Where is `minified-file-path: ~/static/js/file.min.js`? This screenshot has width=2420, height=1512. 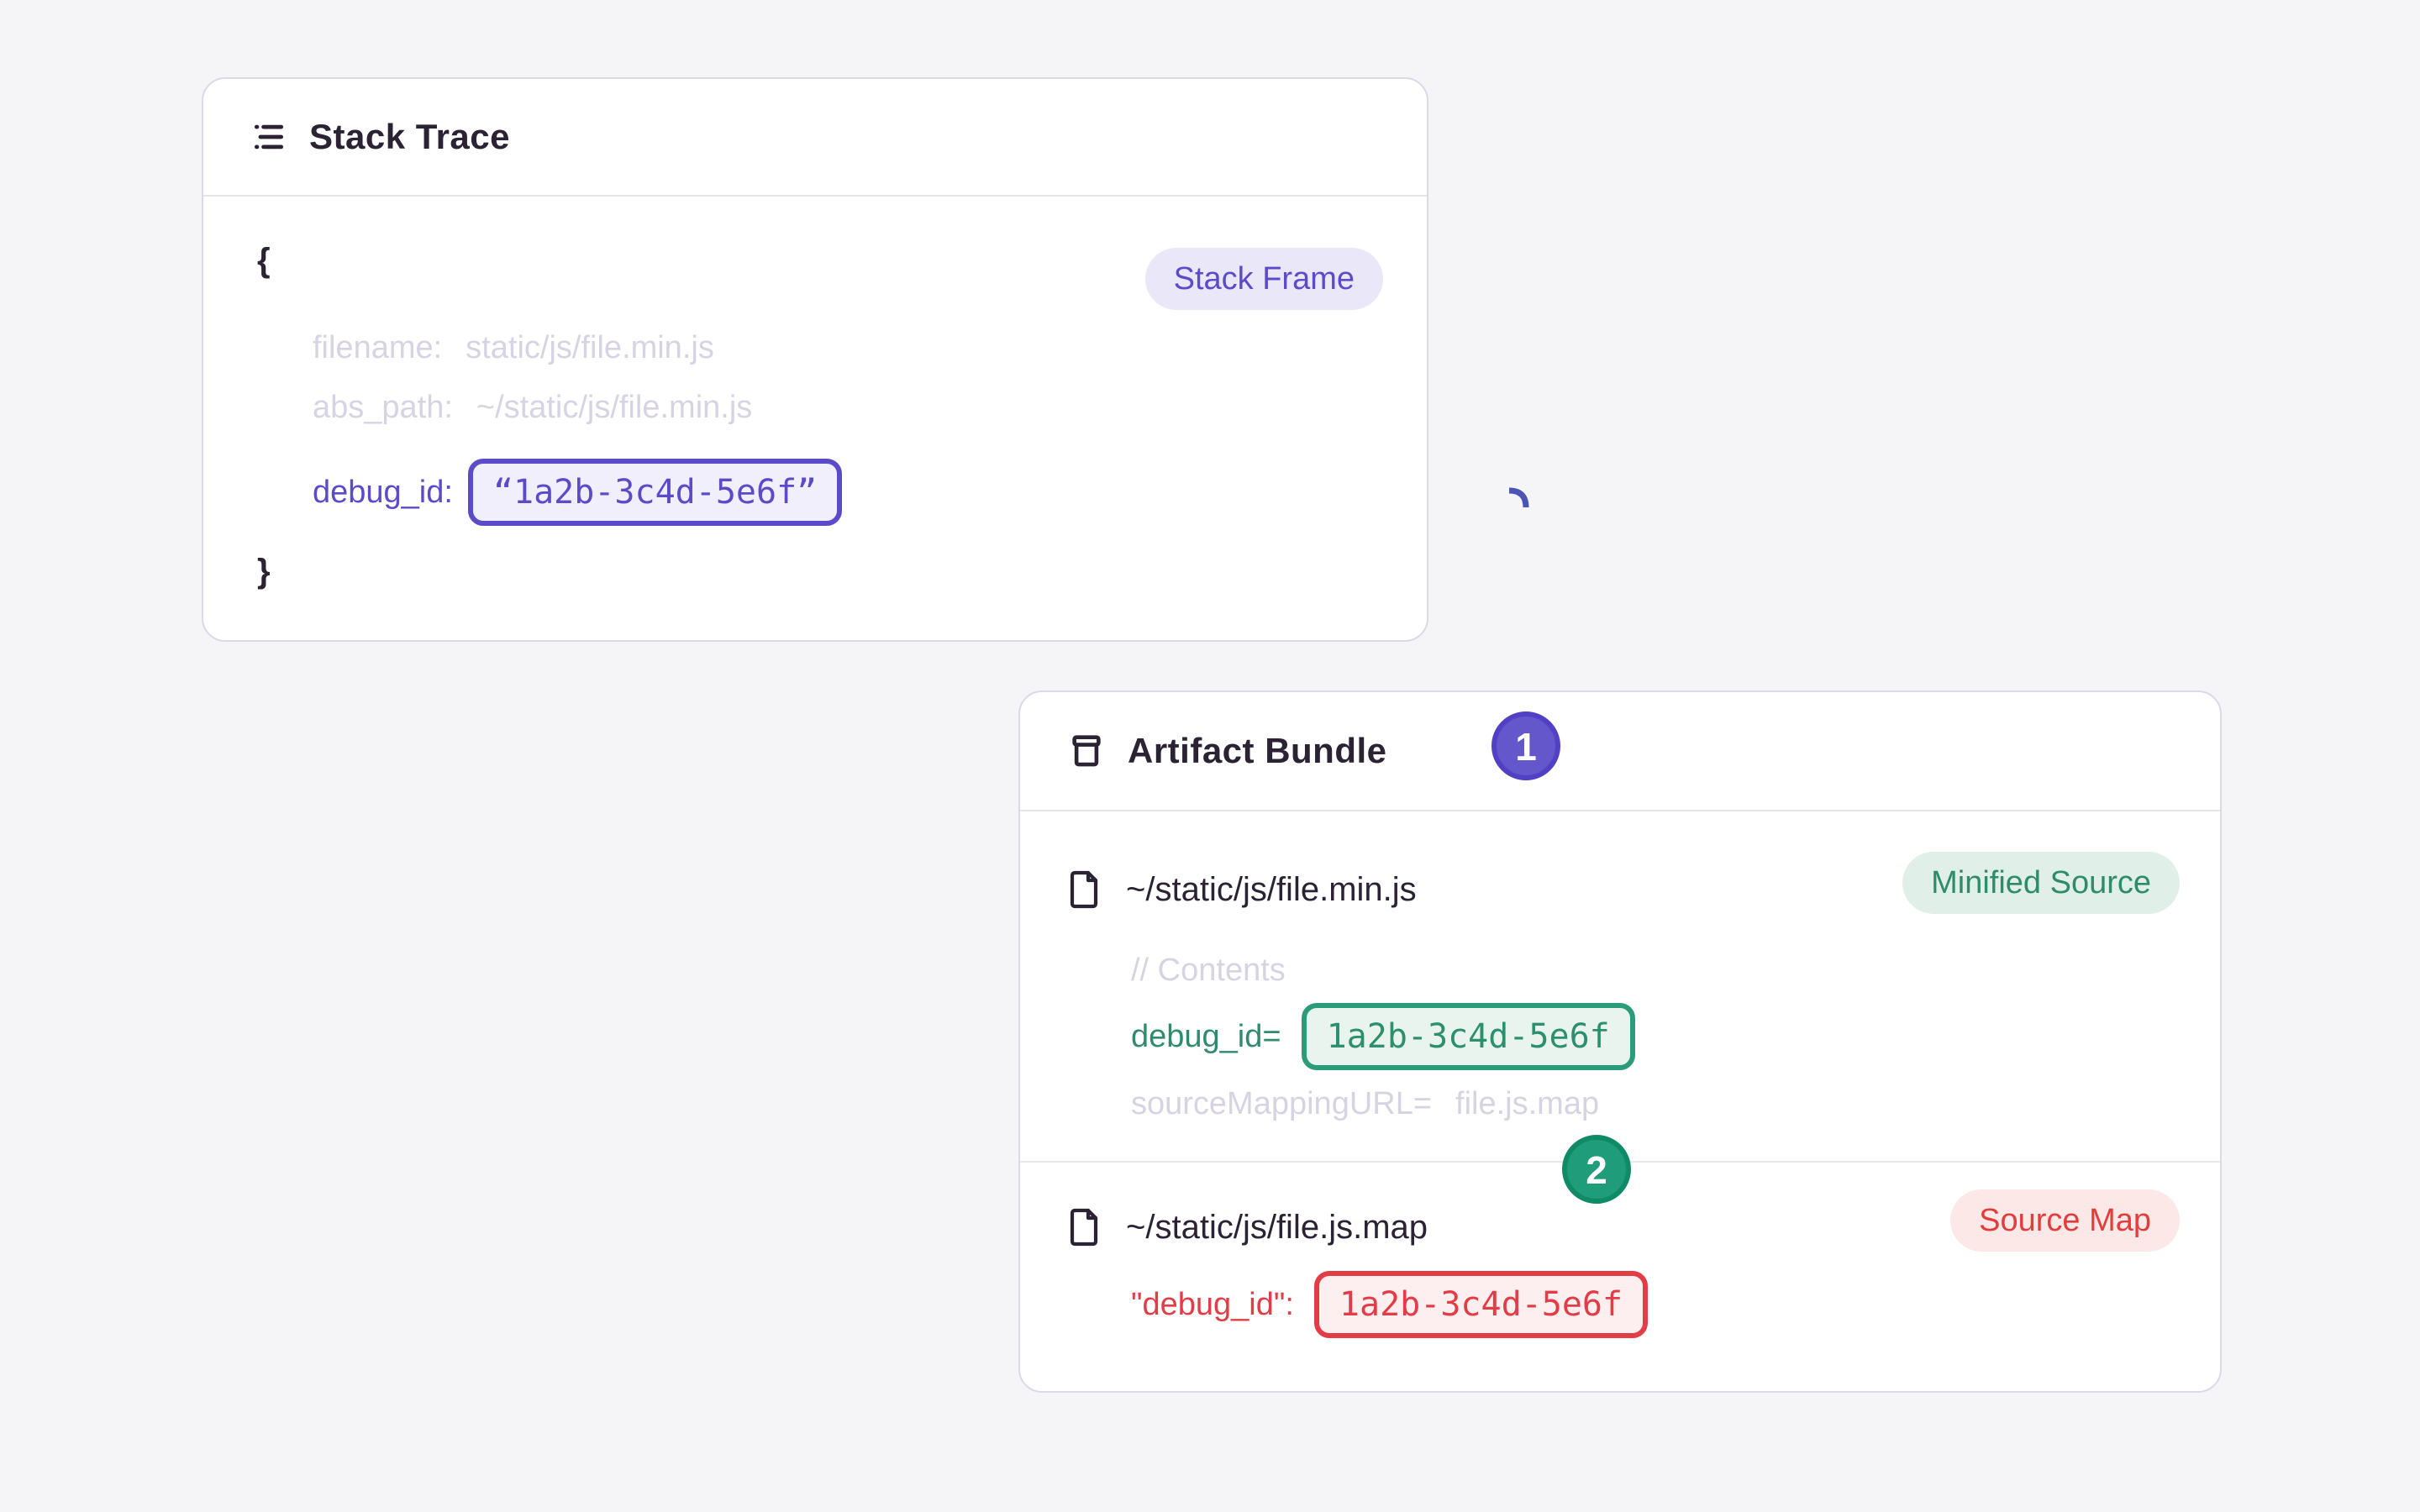 minified-file-path: ~/static/js/file.min.js is located at coordinates (1271, 889).